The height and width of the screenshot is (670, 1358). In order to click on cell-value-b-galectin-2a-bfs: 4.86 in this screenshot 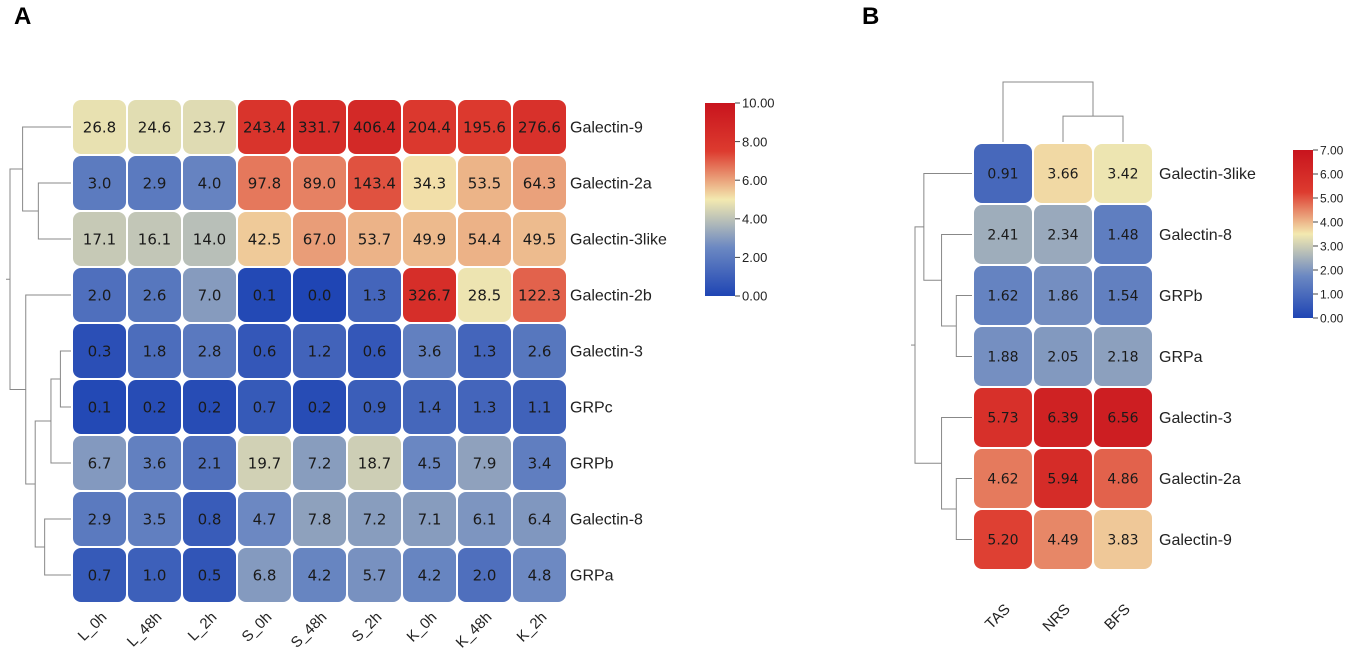, I will do `click(1122, 480)`.